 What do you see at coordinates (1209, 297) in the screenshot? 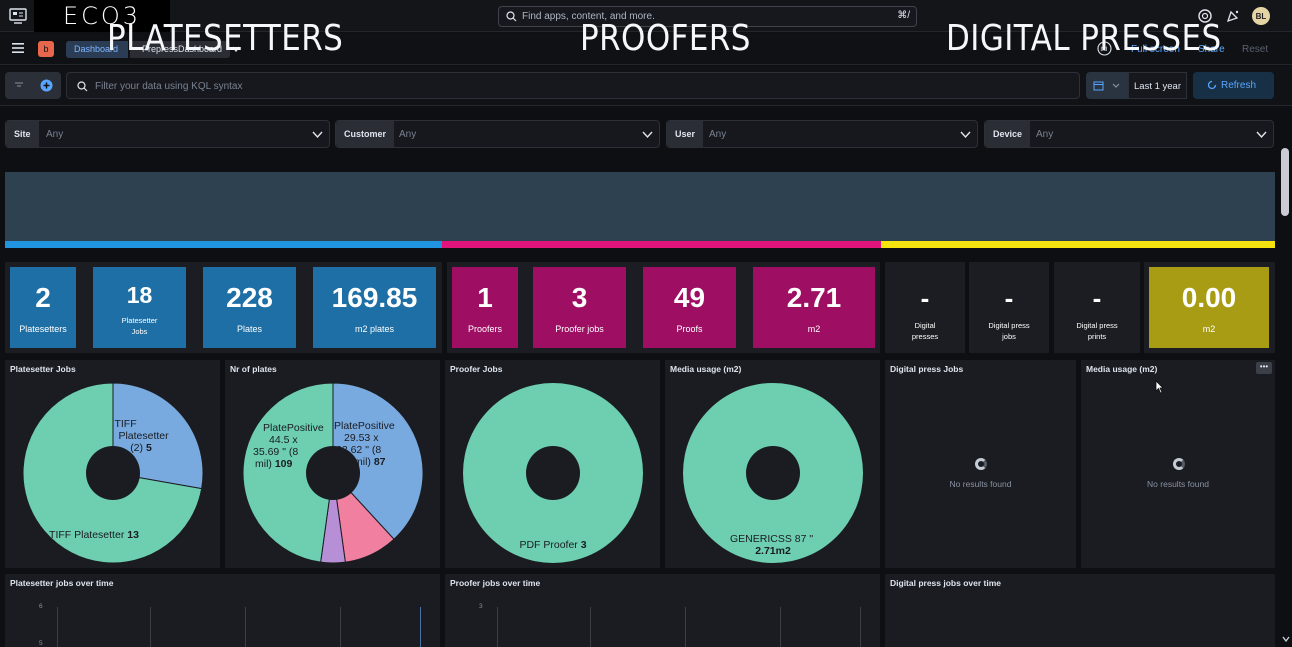
I see `metric-value: 0.00` at bounding box center [1209, 297].